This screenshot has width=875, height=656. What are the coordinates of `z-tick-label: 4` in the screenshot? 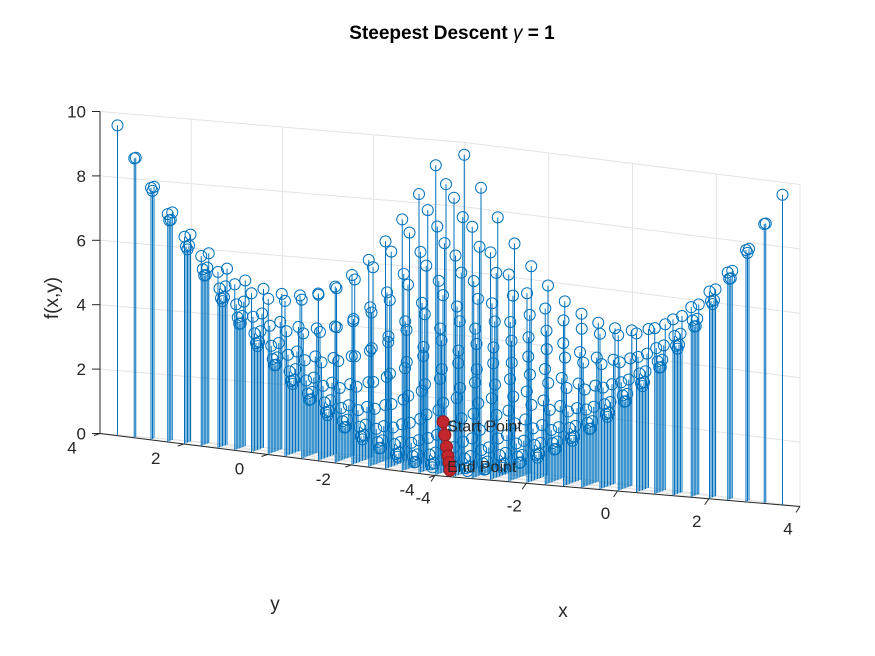 It's located at (81, 305).